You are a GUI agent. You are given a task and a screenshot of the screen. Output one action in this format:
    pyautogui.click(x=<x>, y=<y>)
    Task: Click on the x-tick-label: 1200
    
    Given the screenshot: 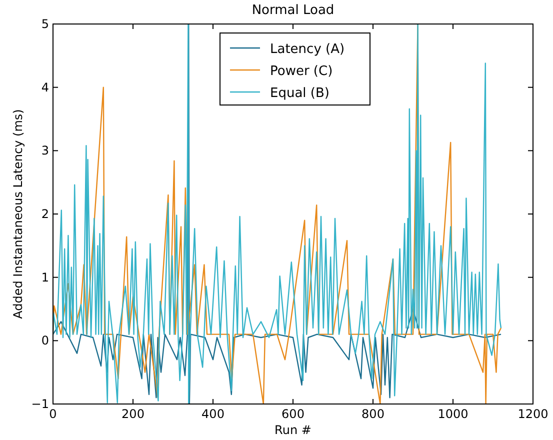 What is the action you would take?
    pyautogui.click(x=533, y=414)
    